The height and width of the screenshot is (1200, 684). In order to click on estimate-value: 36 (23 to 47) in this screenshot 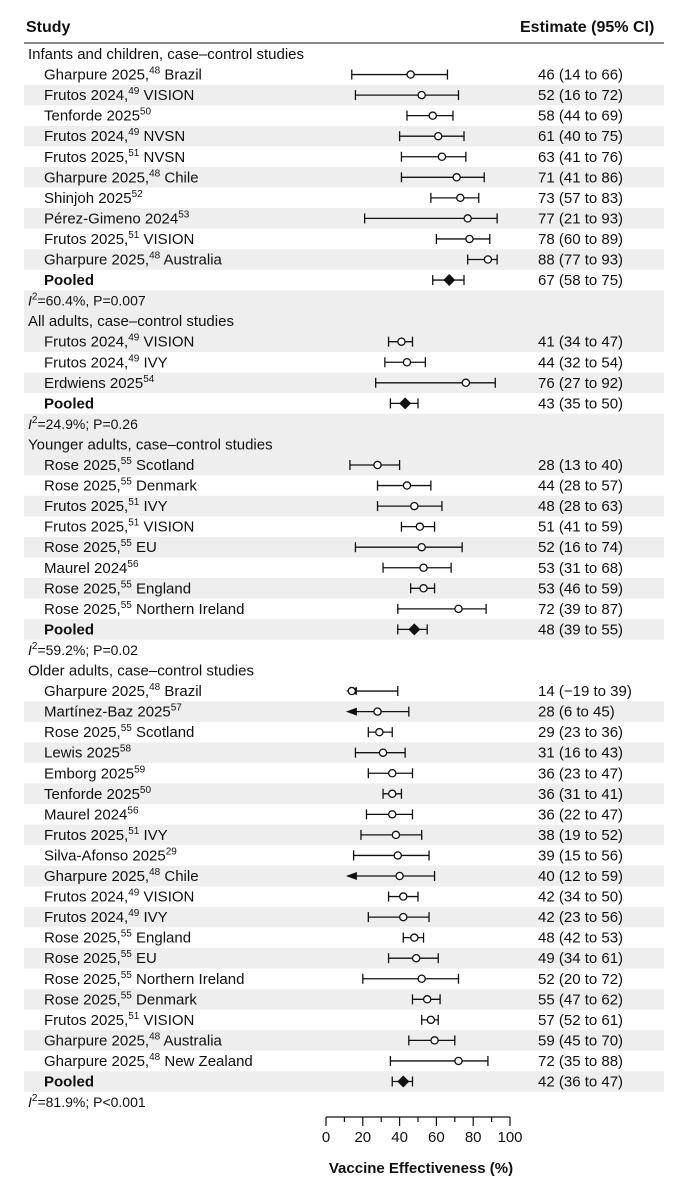, I will do `click(580, 773)`.